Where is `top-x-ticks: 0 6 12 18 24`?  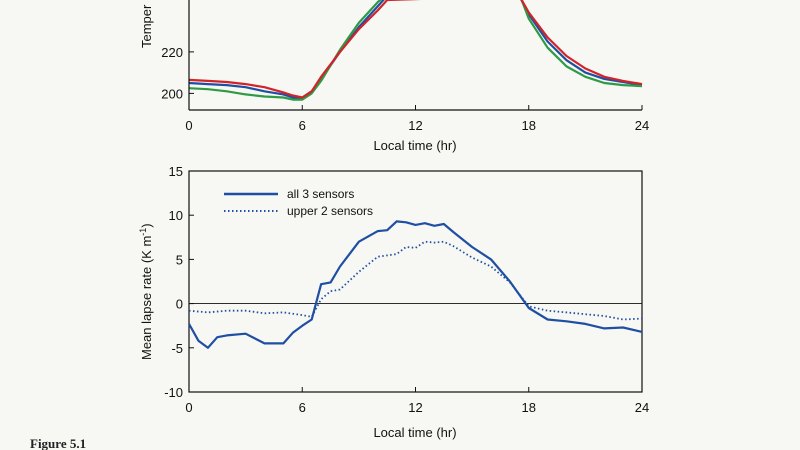
top-x-ticks: 0 6 12 18 24 is located at coordinates (417, 119).